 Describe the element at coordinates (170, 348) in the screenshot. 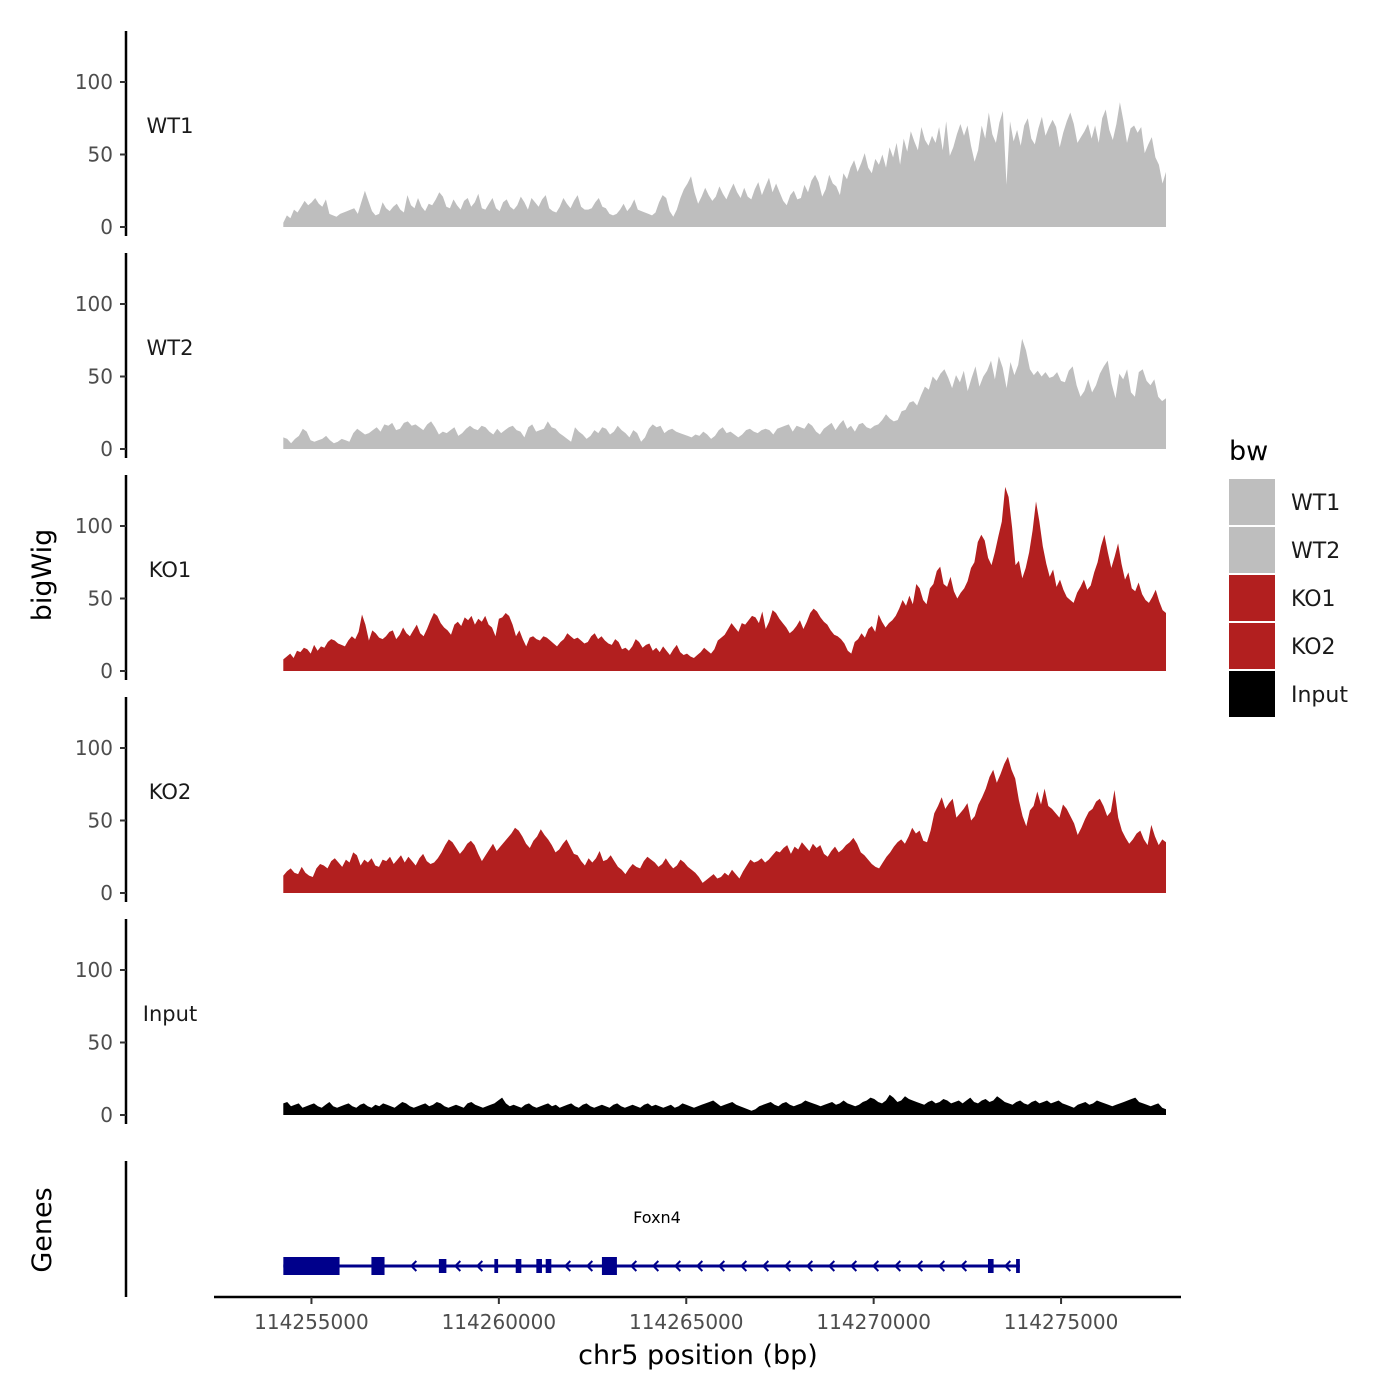

I see `track-label: WT2` at that location.